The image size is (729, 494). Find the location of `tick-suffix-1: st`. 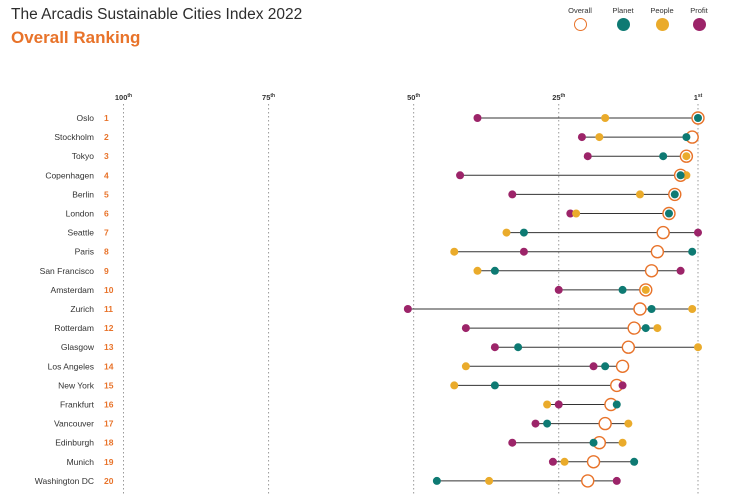

tick-suffix-1: st is located at coordinates (700, 96).